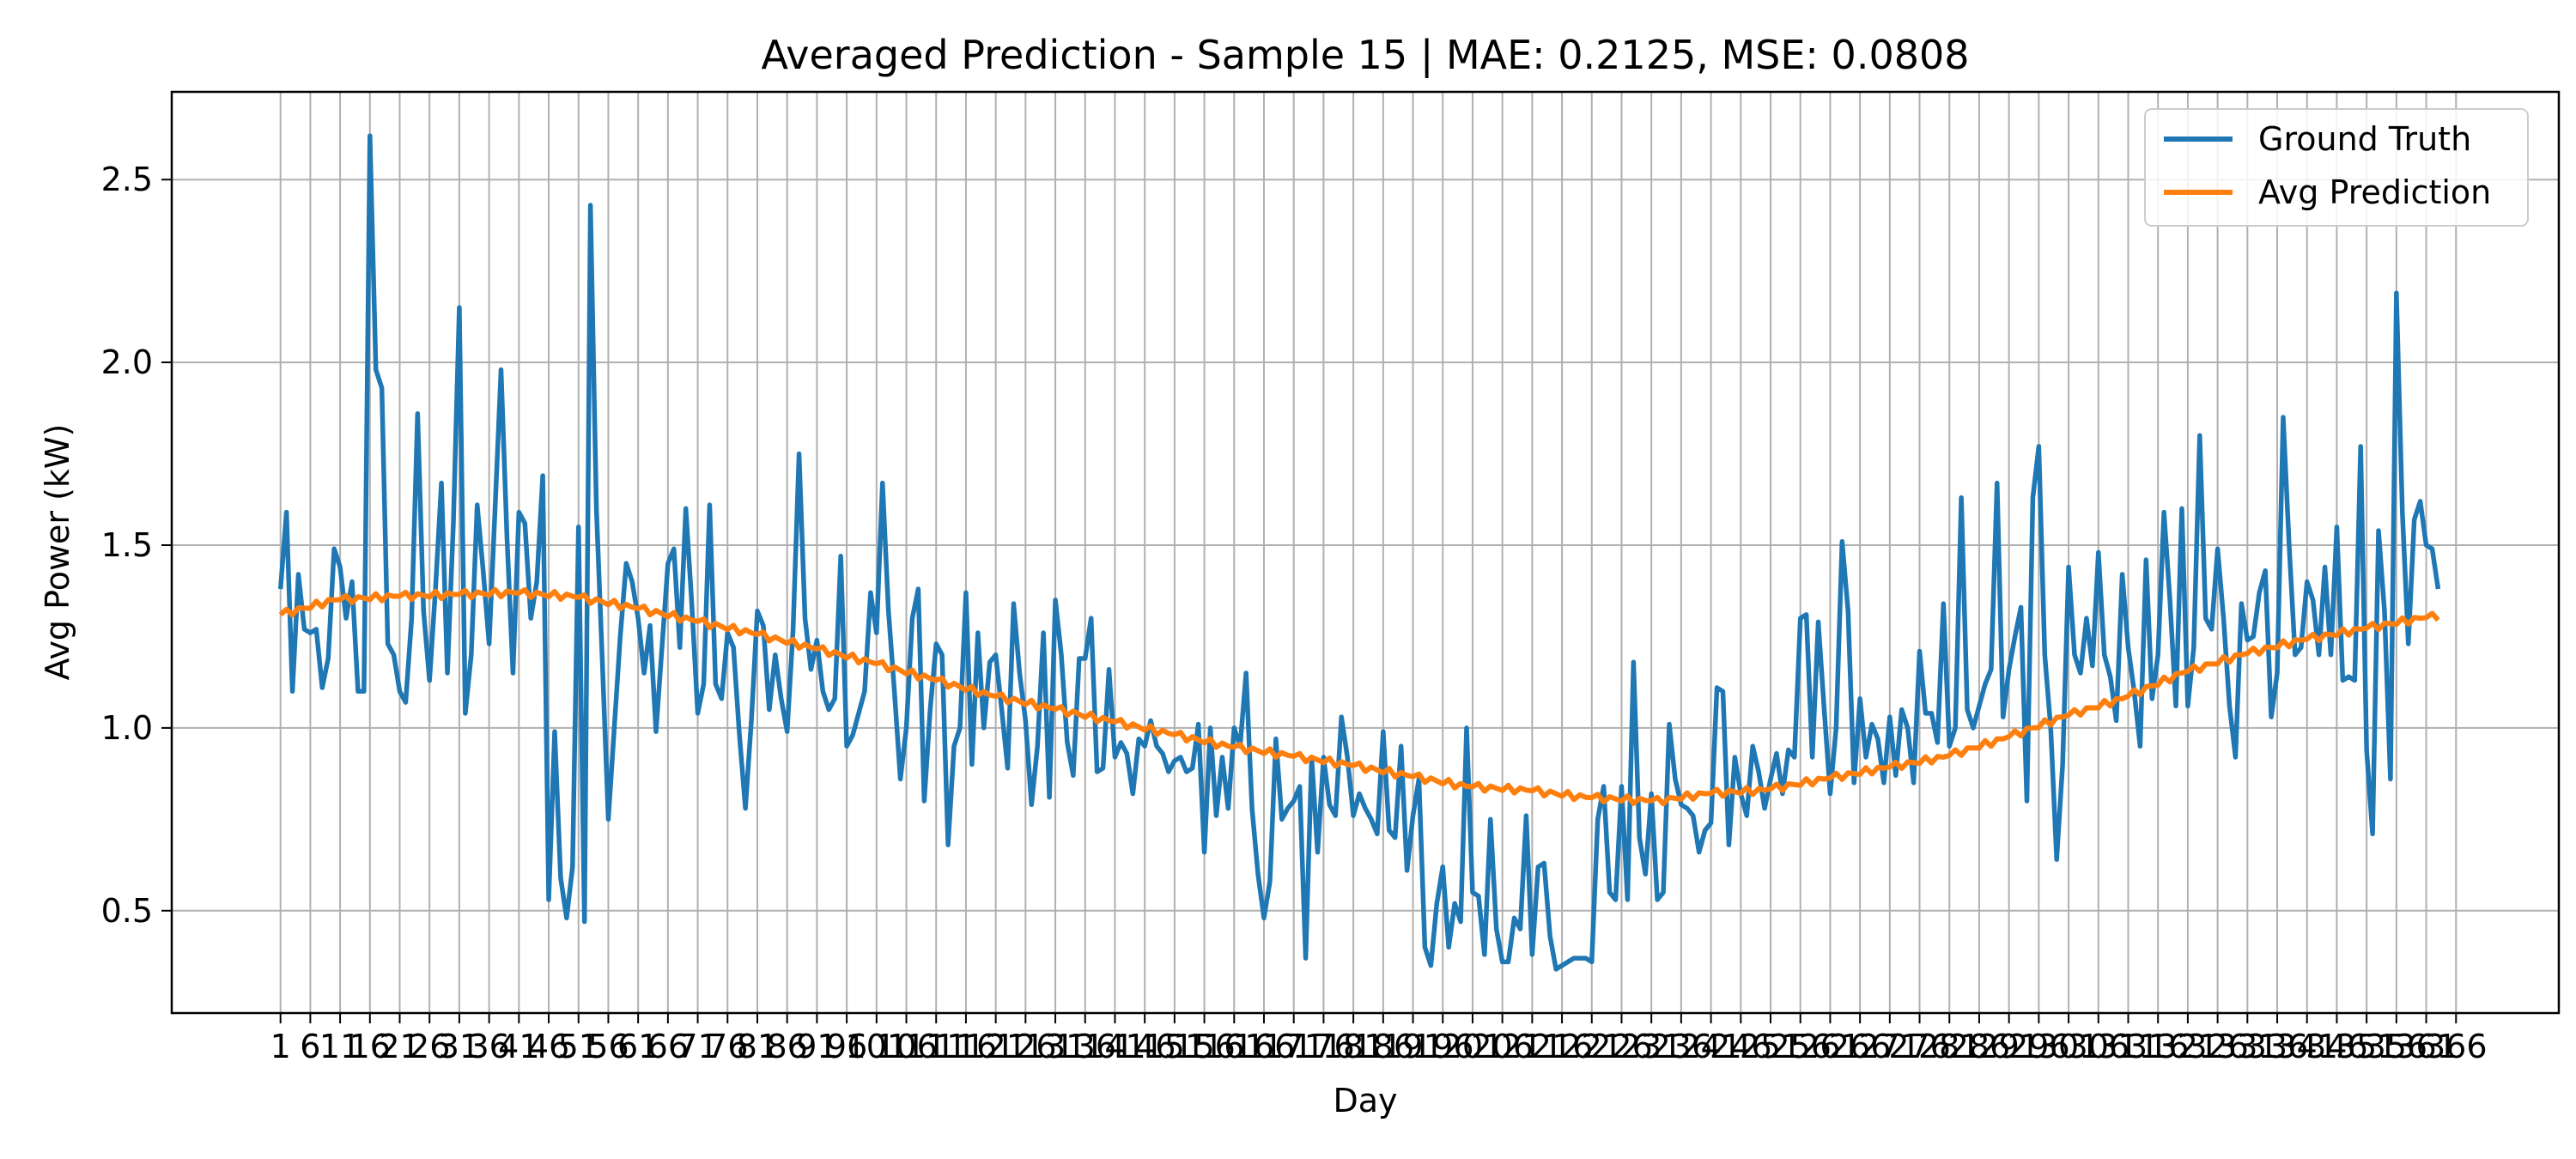 The image size is (2576, 1159). I want to click on x-tick-label: 206, so click(1502, 1047).